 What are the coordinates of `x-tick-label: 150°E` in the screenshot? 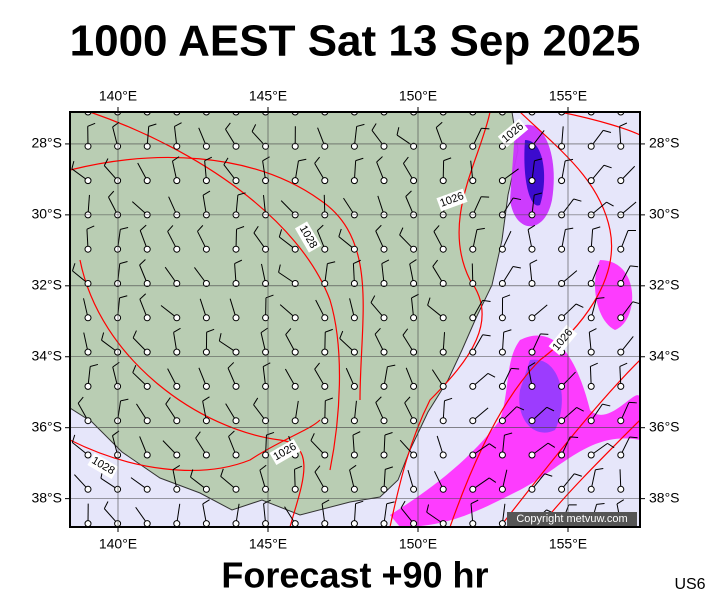 It's located at (418, 96).